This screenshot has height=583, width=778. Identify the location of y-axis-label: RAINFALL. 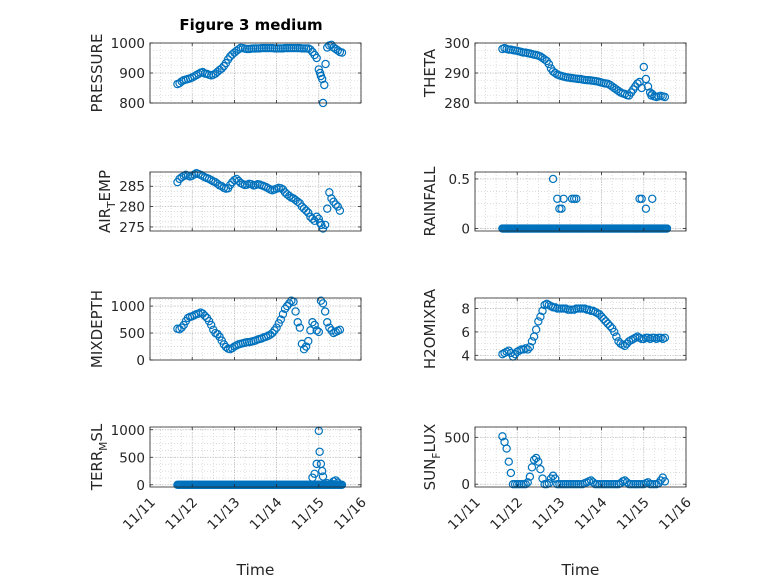
(430, 201).